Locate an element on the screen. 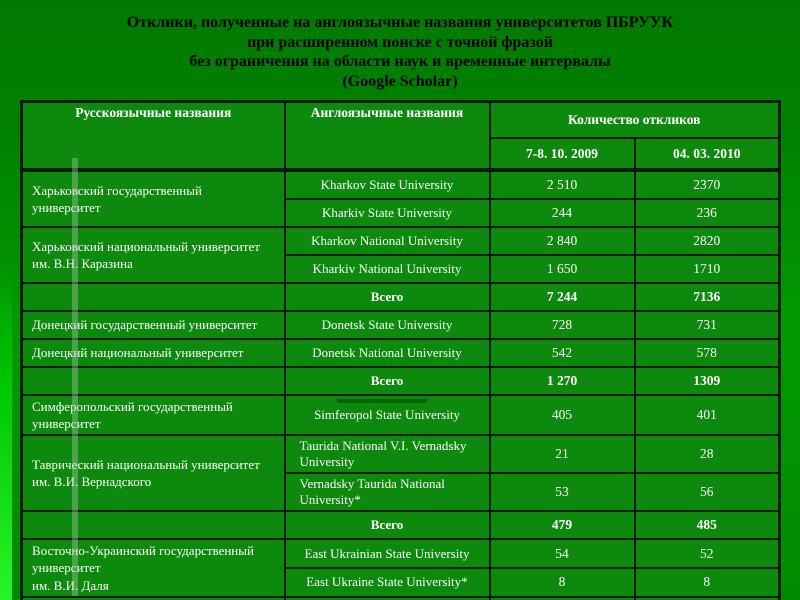  count-2010-cell: 56 is located at coordinates (707, 492).